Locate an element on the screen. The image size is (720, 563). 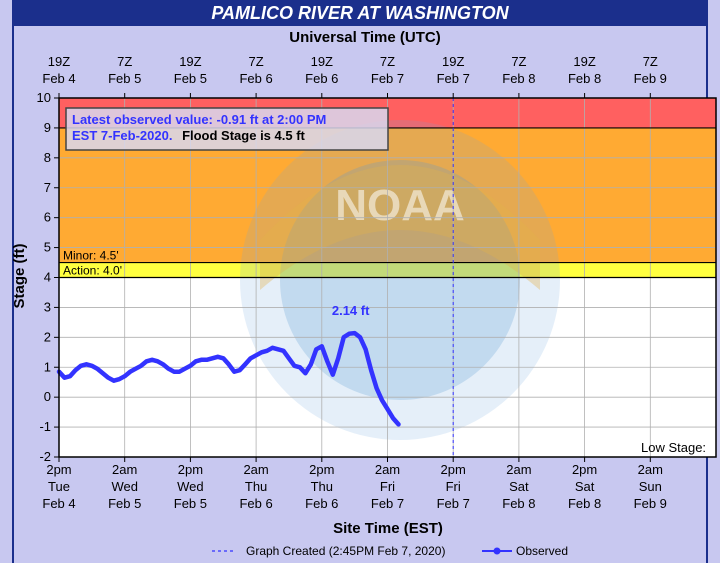
y-tick-label-8: 6 is located at coordinates (47, 217).